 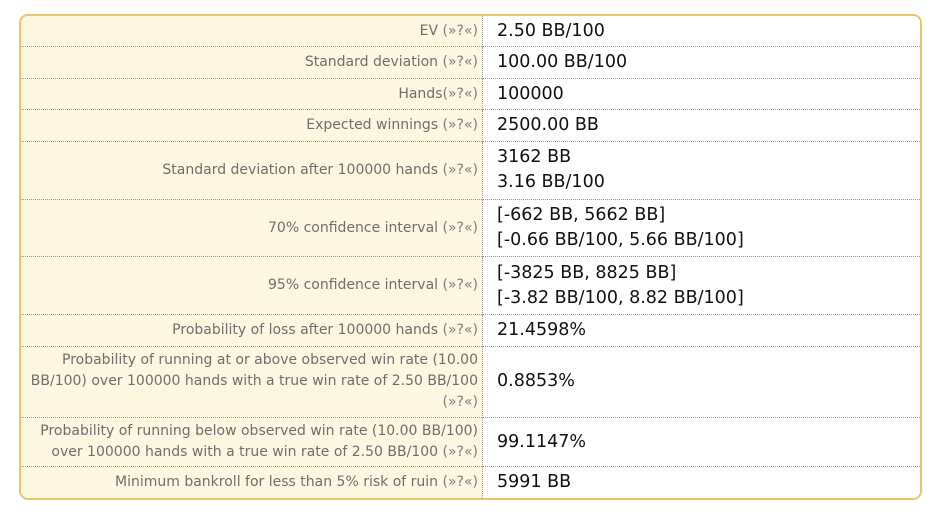 I want to click on result-label-cell: 70% confidence interval (»?«), so click(x=252, y=227).